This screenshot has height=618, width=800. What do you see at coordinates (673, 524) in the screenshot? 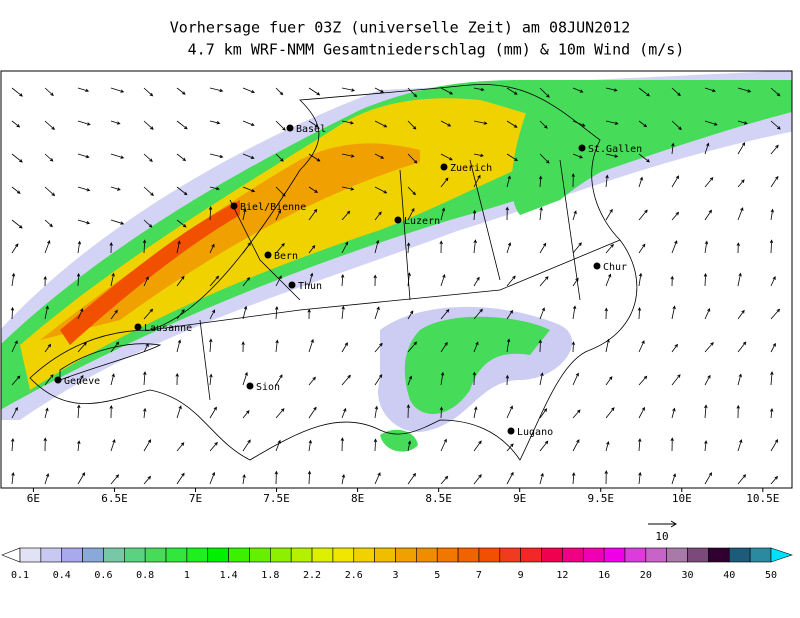
I see `wind-reference-head` at bounding box center [673, 524].